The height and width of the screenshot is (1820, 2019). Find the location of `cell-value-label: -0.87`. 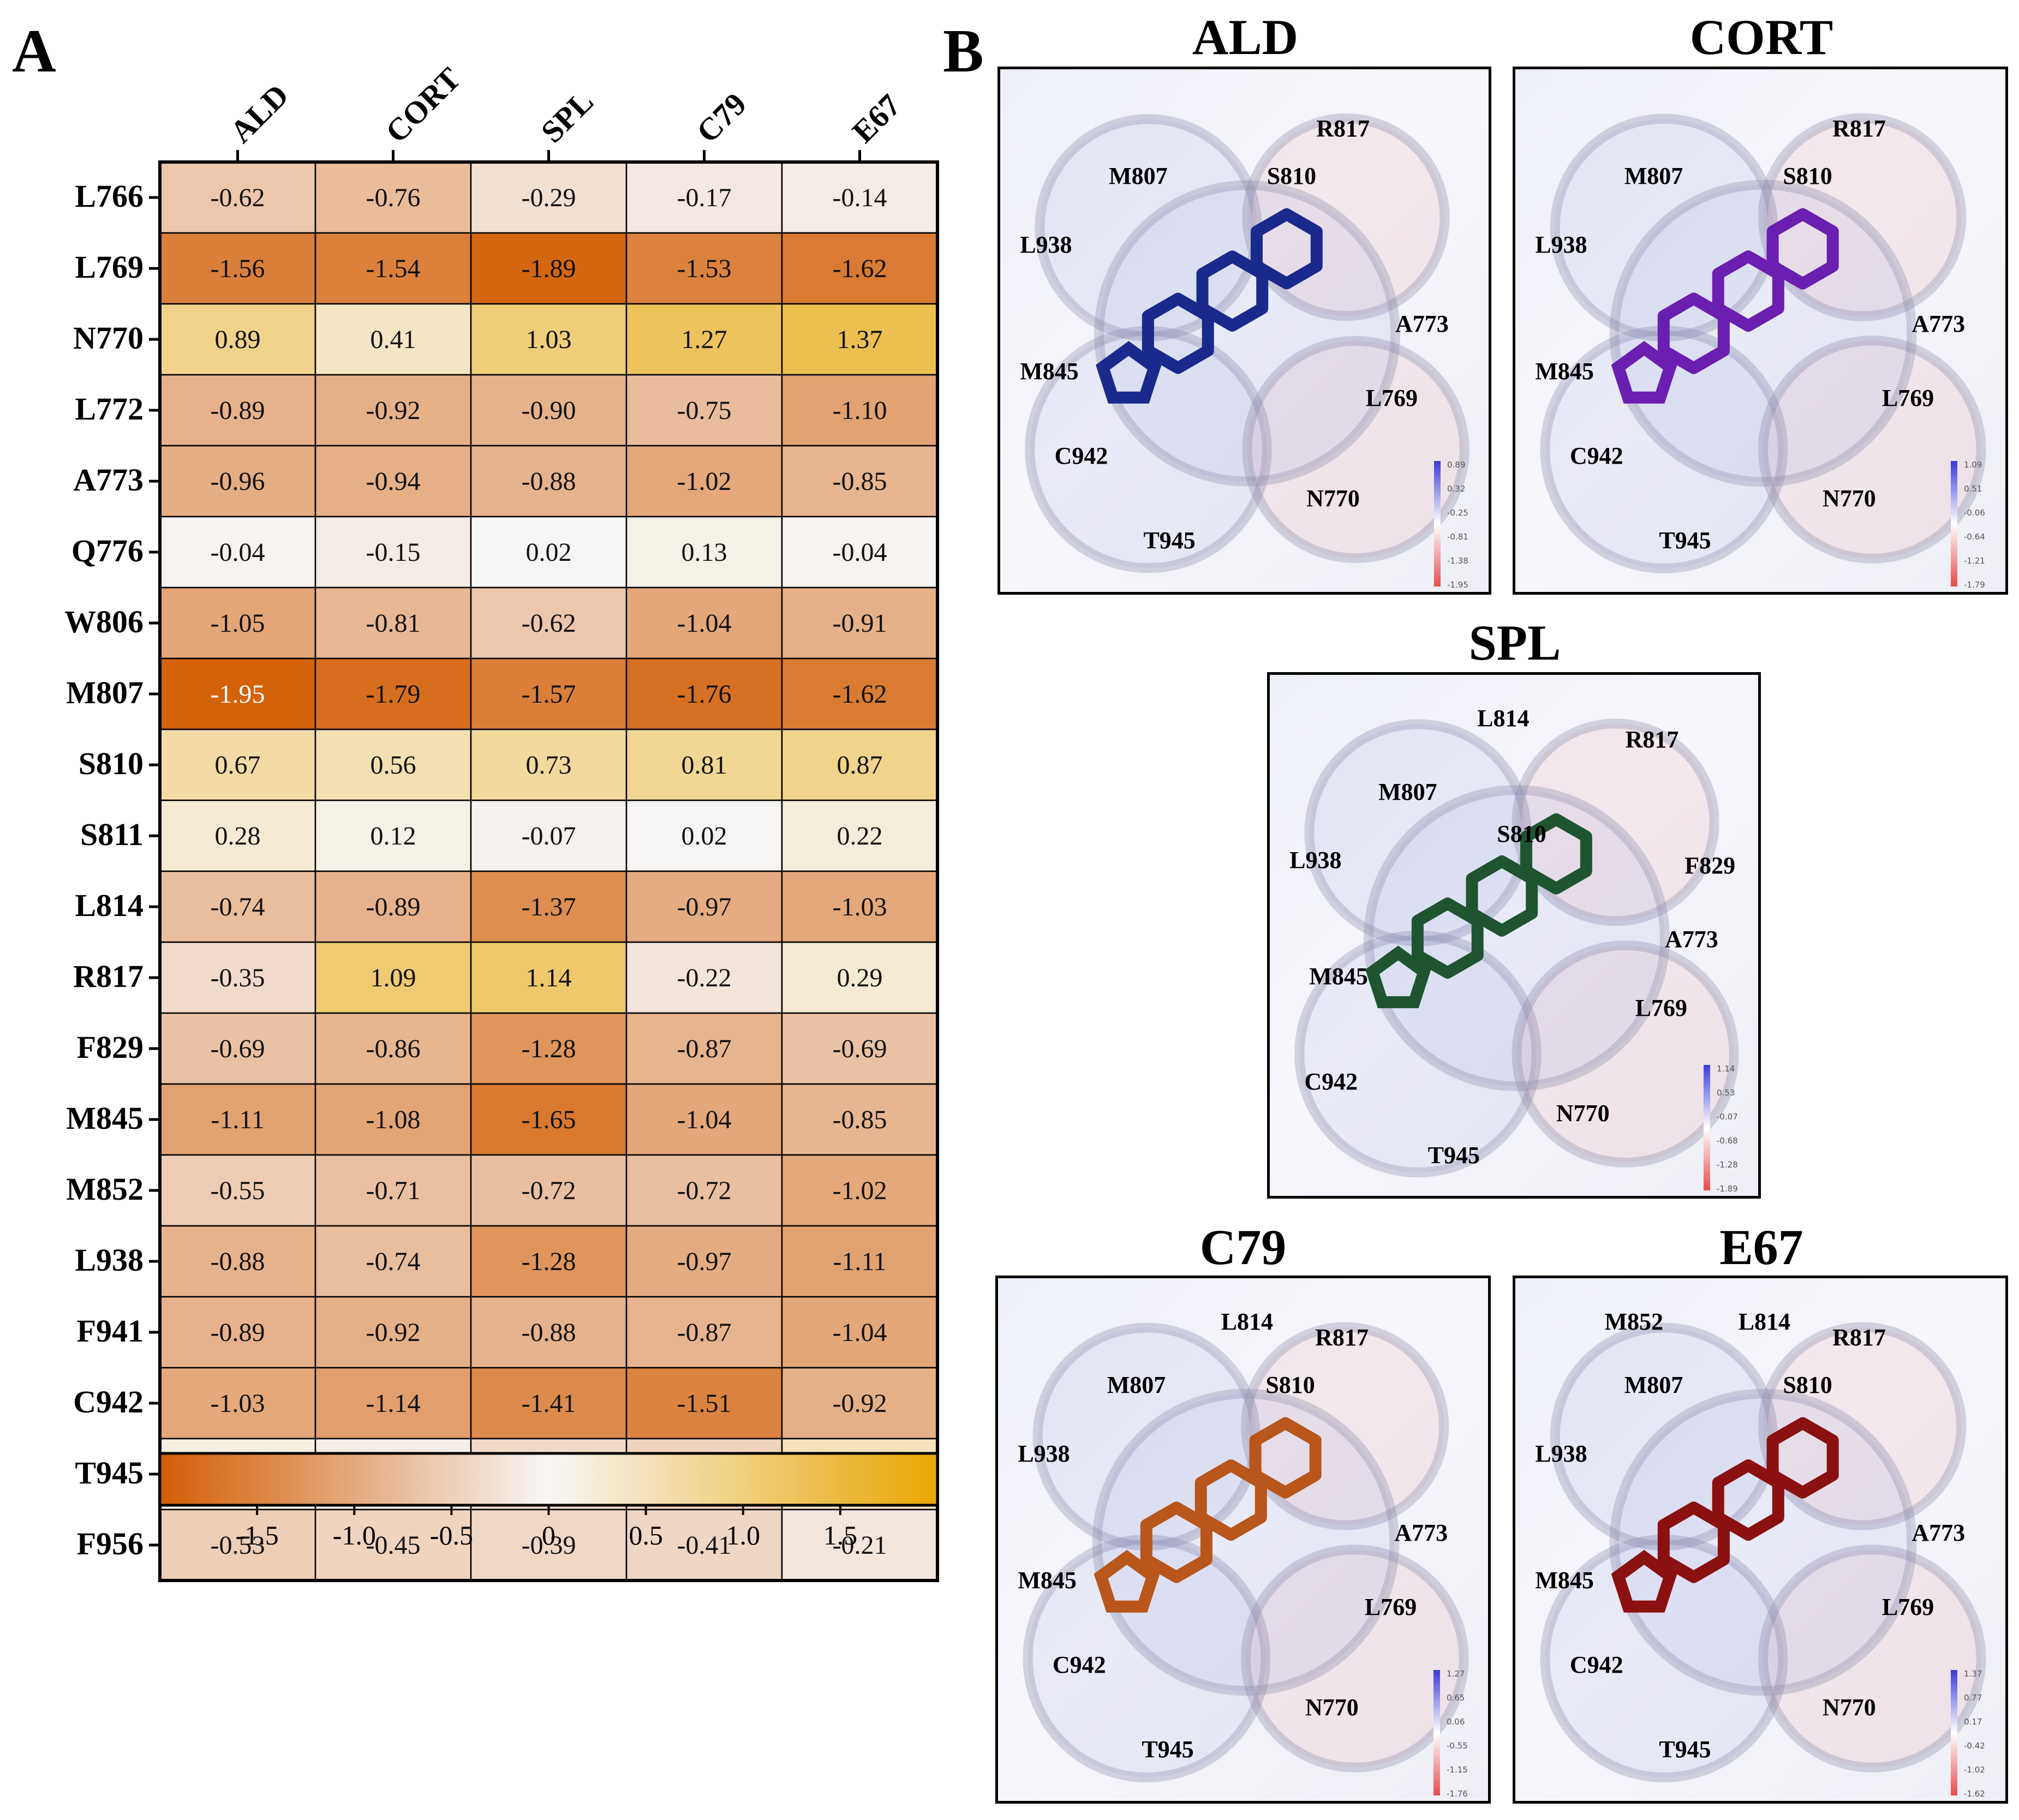

cell-value-label: -0.87 is located at coordinates (704, 1333).